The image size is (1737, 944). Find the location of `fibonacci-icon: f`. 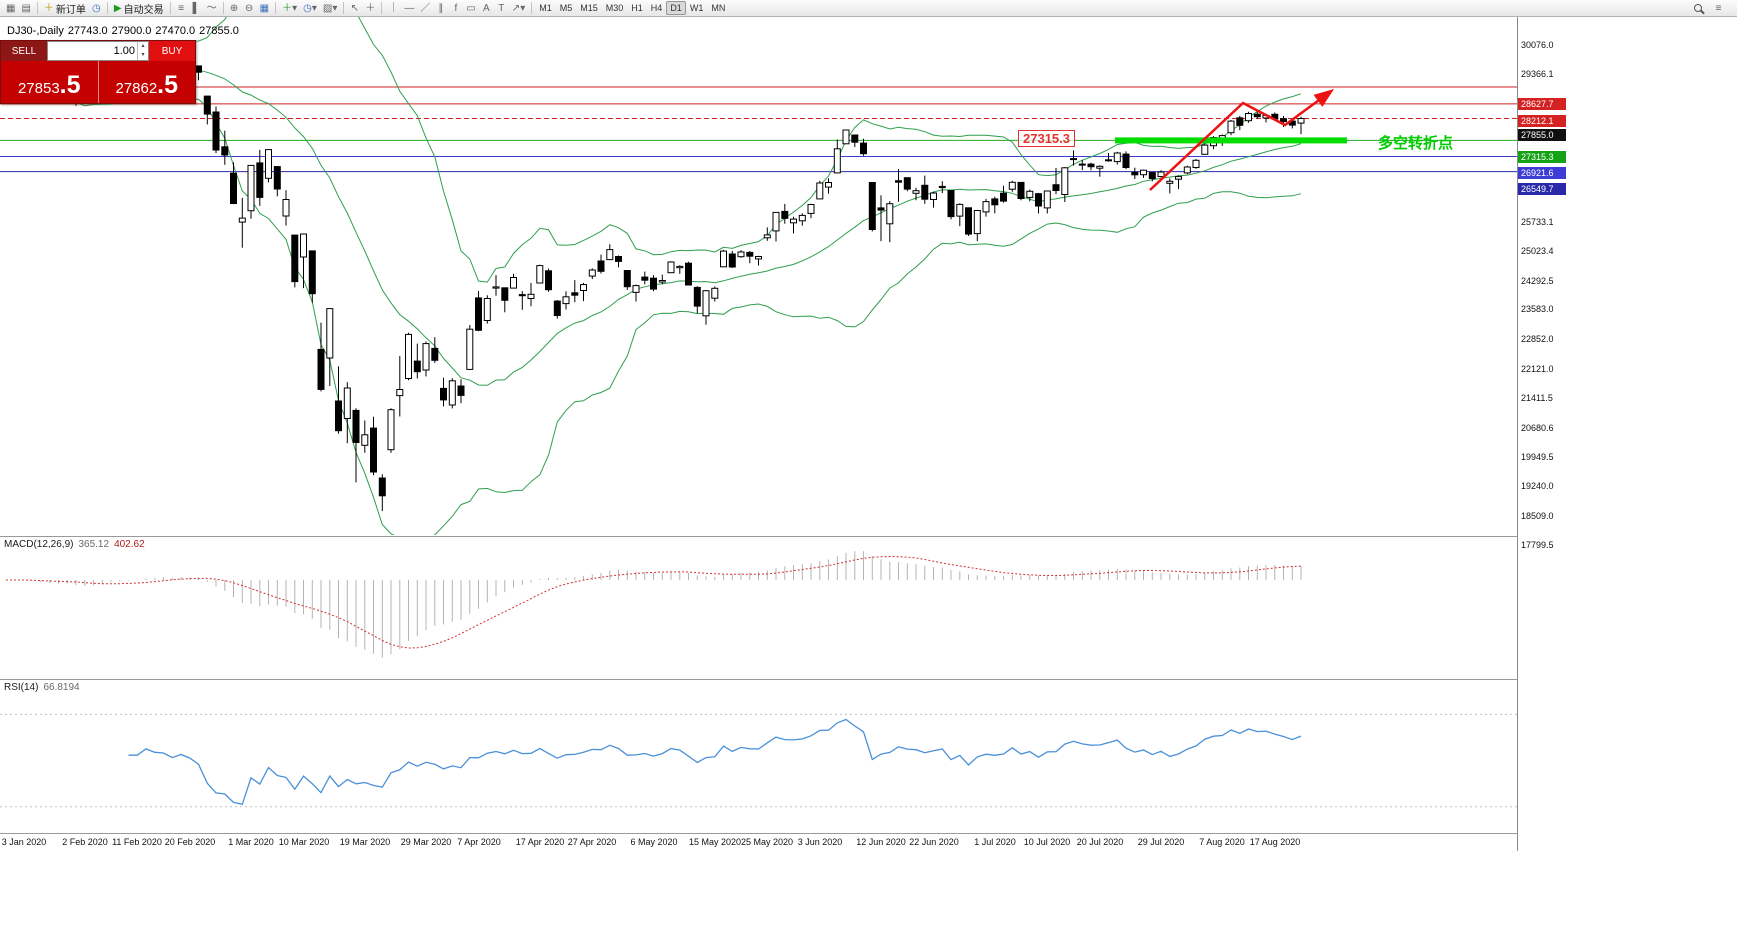

fibonacci-icon: f is located at coordinates (456, 8).